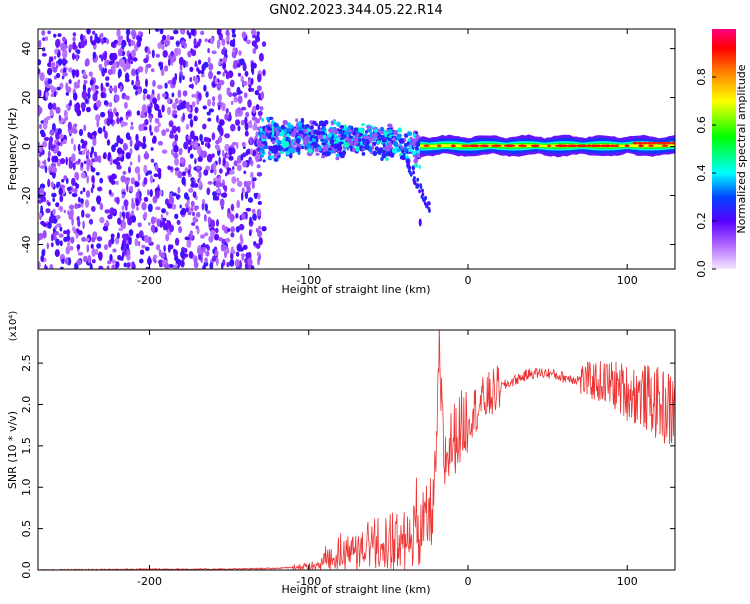  What do you see at coordinates (26, 146) in the screenshot?
I see `spectrogram-y-tick-label-2: 0` at bounding box center [26, 146].